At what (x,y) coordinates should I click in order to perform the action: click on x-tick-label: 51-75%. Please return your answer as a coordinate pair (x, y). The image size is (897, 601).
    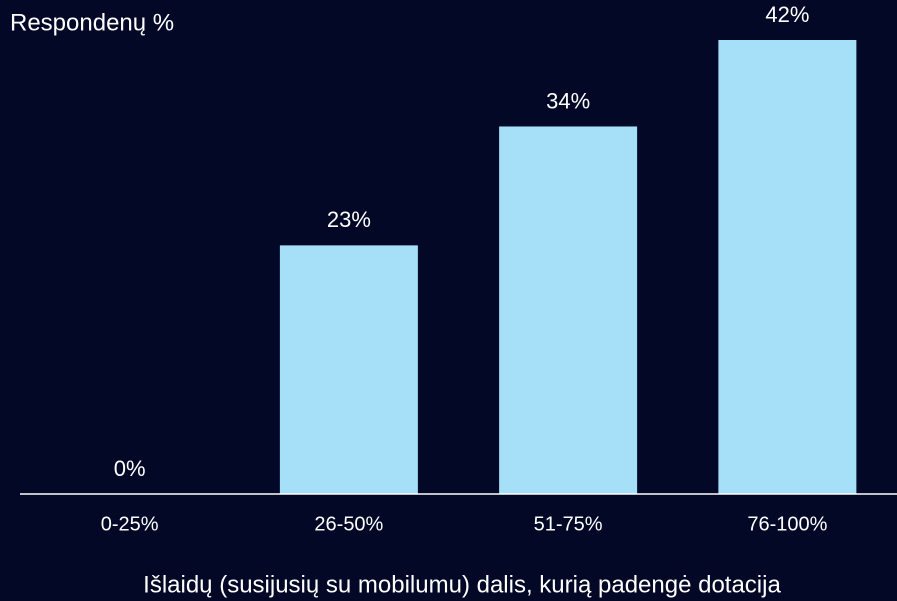
    Looking at the image, I should click on (568, 524).